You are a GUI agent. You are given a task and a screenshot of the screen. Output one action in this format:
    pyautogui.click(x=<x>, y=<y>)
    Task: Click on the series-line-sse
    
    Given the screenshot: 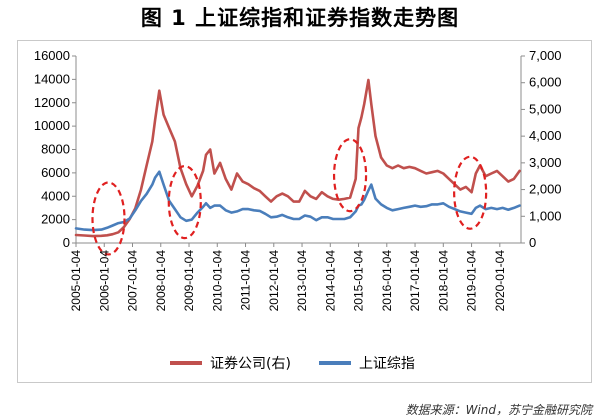 What is the action you would take?
    pyautogui.click(x=297, y=201)
    